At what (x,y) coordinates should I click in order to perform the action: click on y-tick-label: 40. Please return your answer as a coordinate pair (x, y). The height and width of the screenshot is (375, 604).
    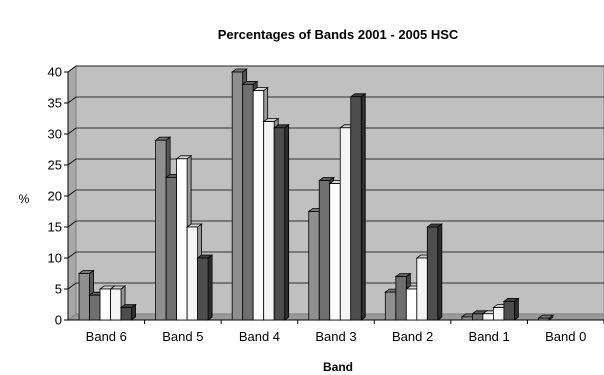
    Looking at the image, I should click on (55, 72).